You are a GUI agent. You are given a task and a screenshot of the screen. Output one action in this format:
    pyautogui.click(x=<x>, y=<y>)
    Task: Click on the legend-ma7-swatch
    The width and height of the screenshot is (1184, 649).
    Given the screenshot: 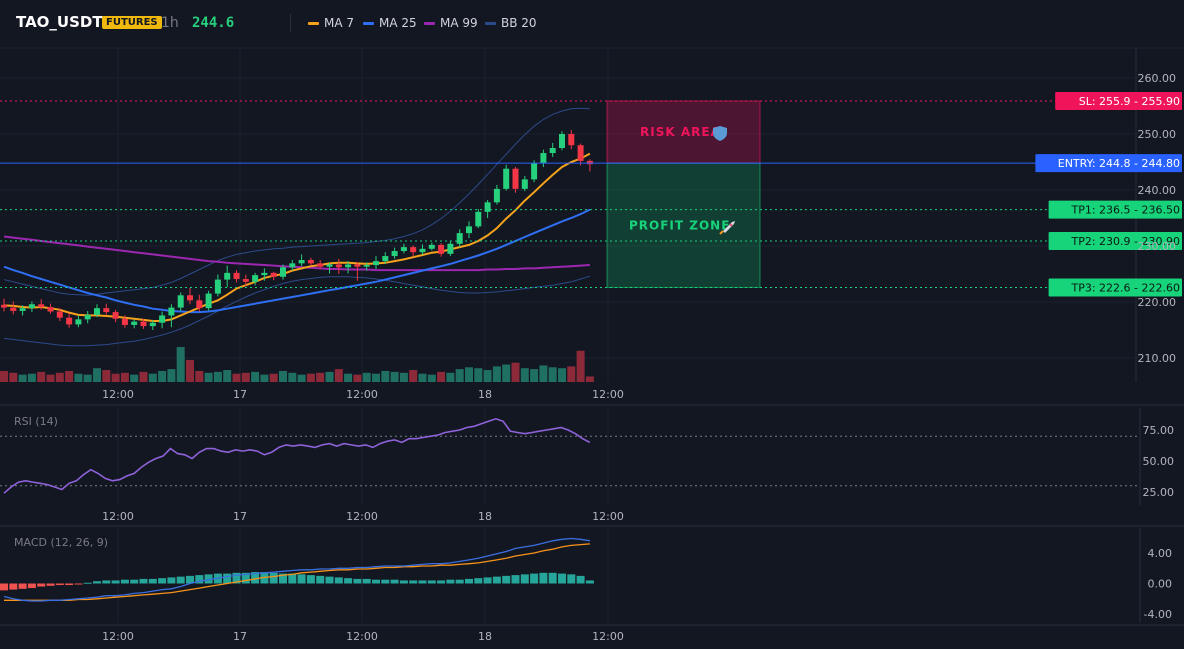 What is the action you would take?
    pyautogui.click(x=313, y=23)
    